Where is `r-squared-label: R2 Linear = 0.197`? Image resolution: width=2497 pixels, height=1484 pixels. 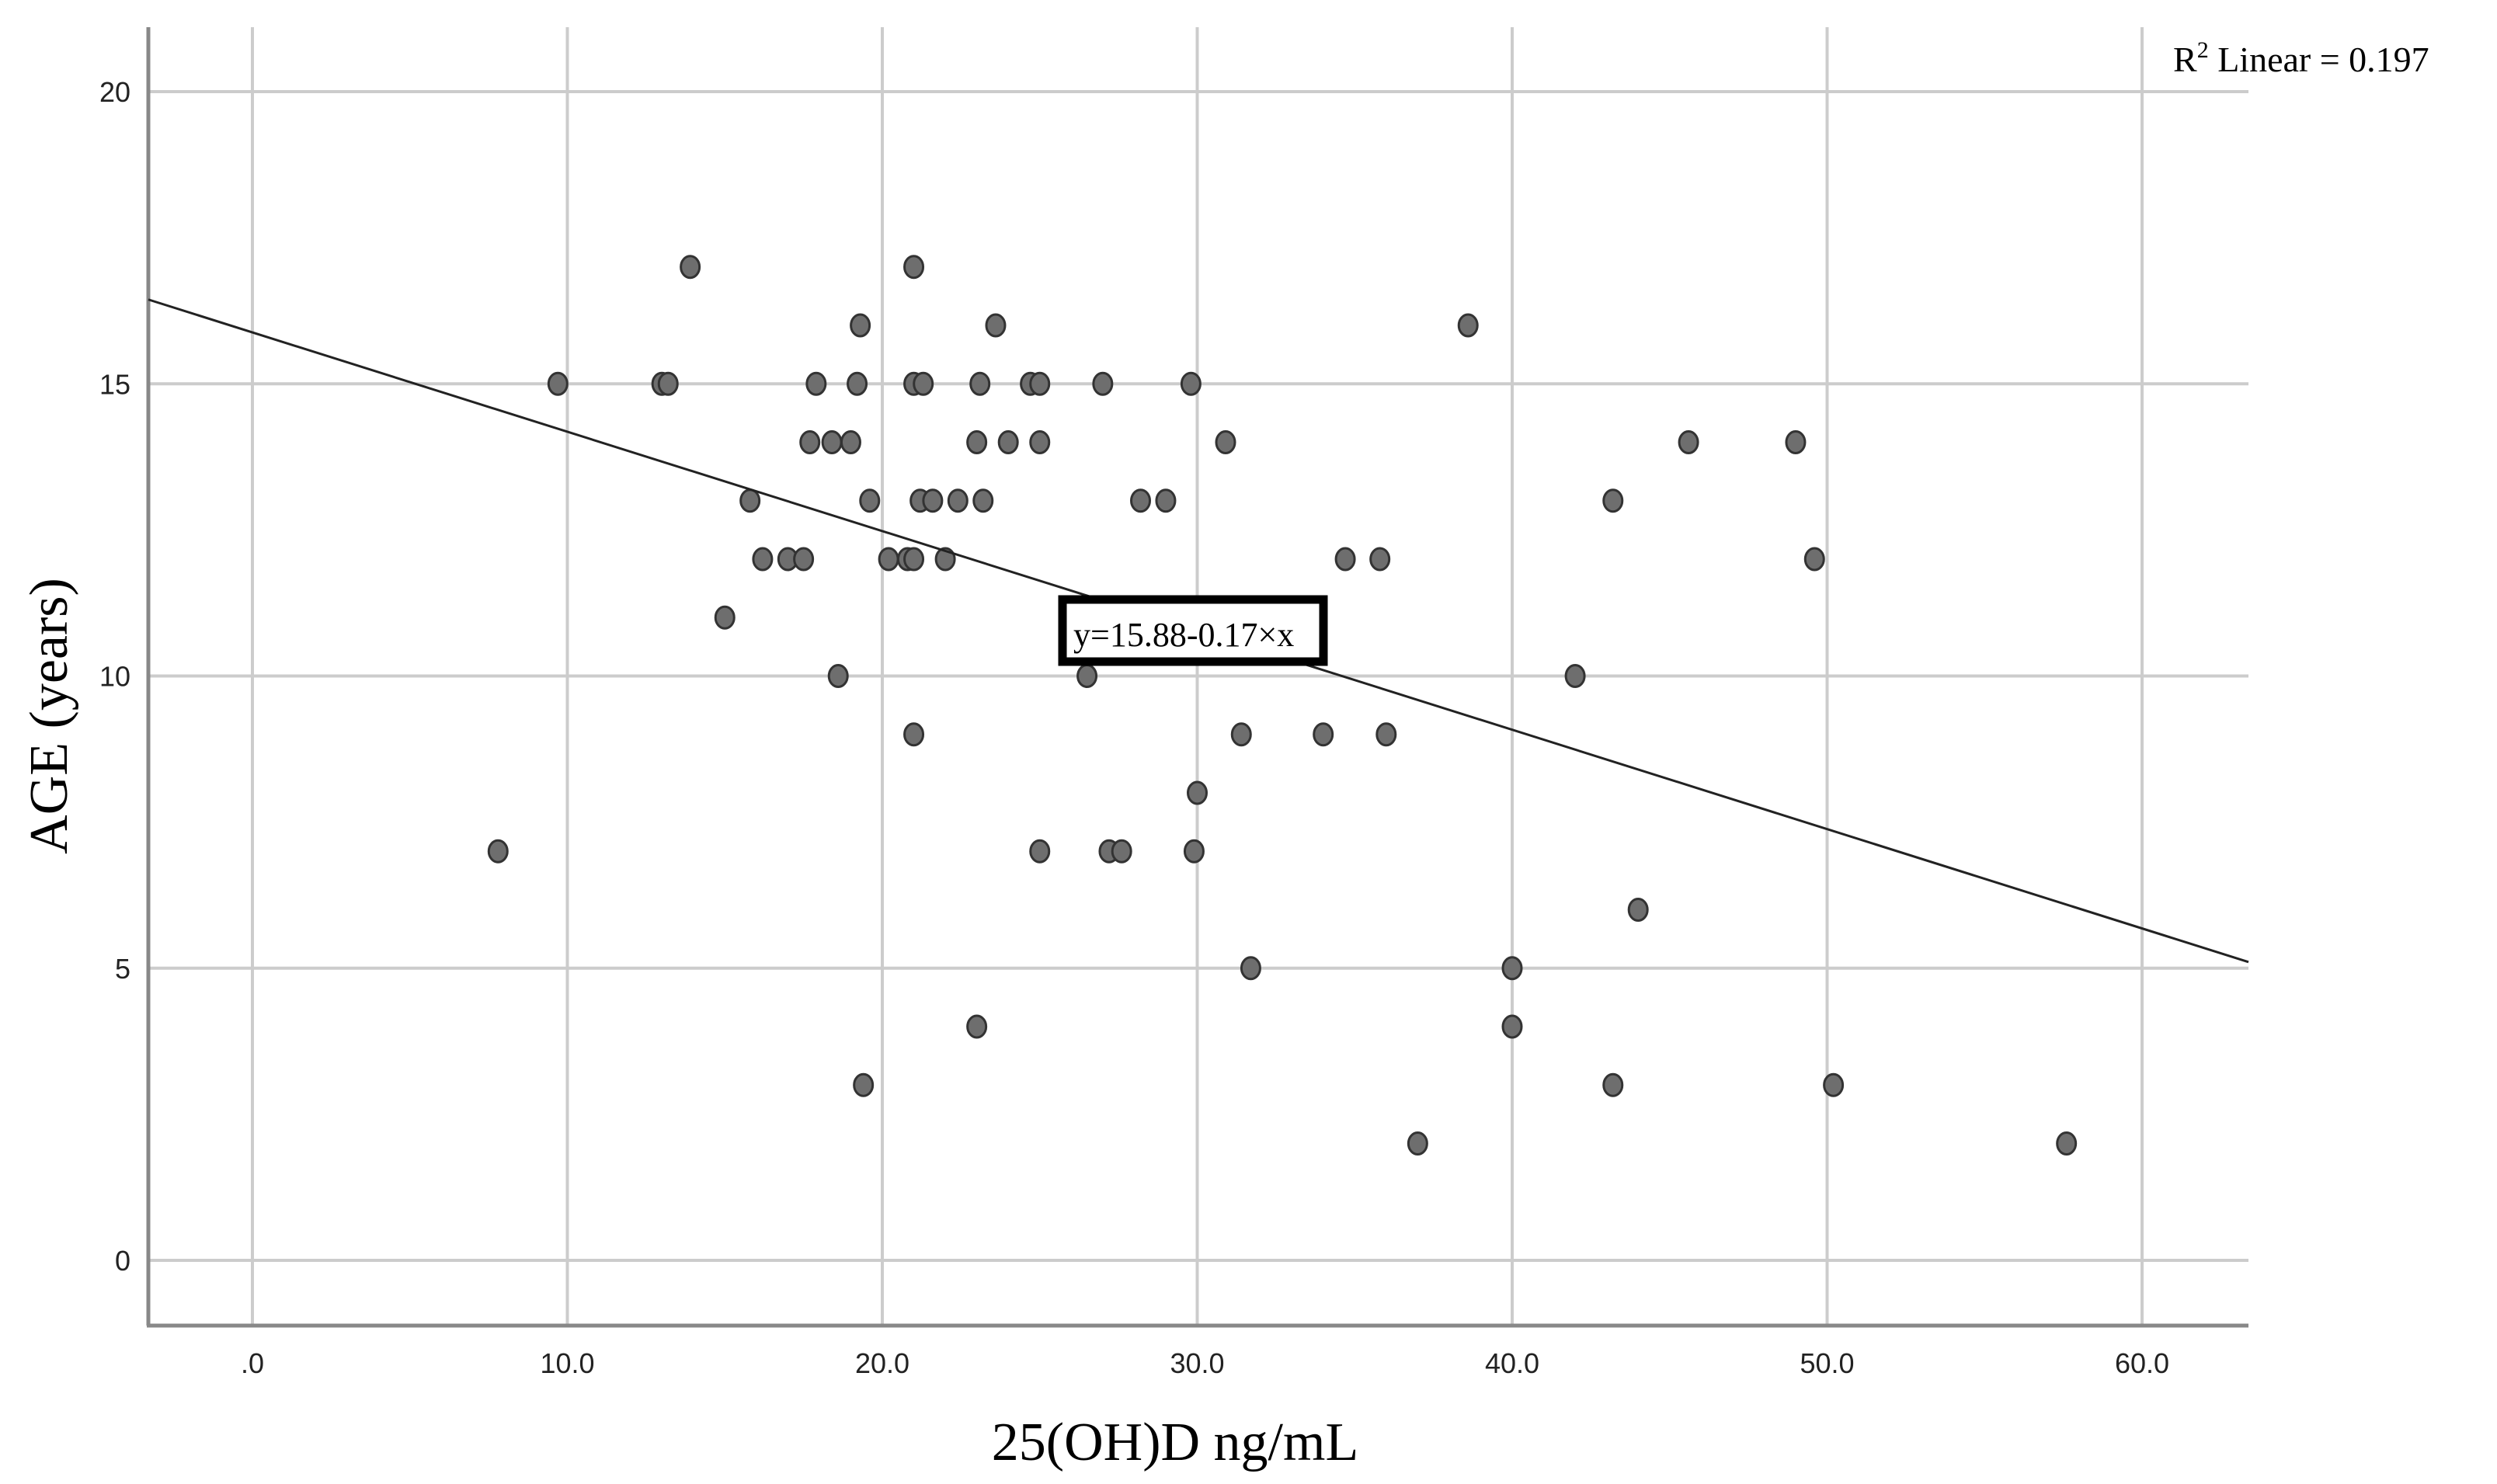 r-squared-label: R2 Linear = 0.197 is located at coordinates (2301, 58).